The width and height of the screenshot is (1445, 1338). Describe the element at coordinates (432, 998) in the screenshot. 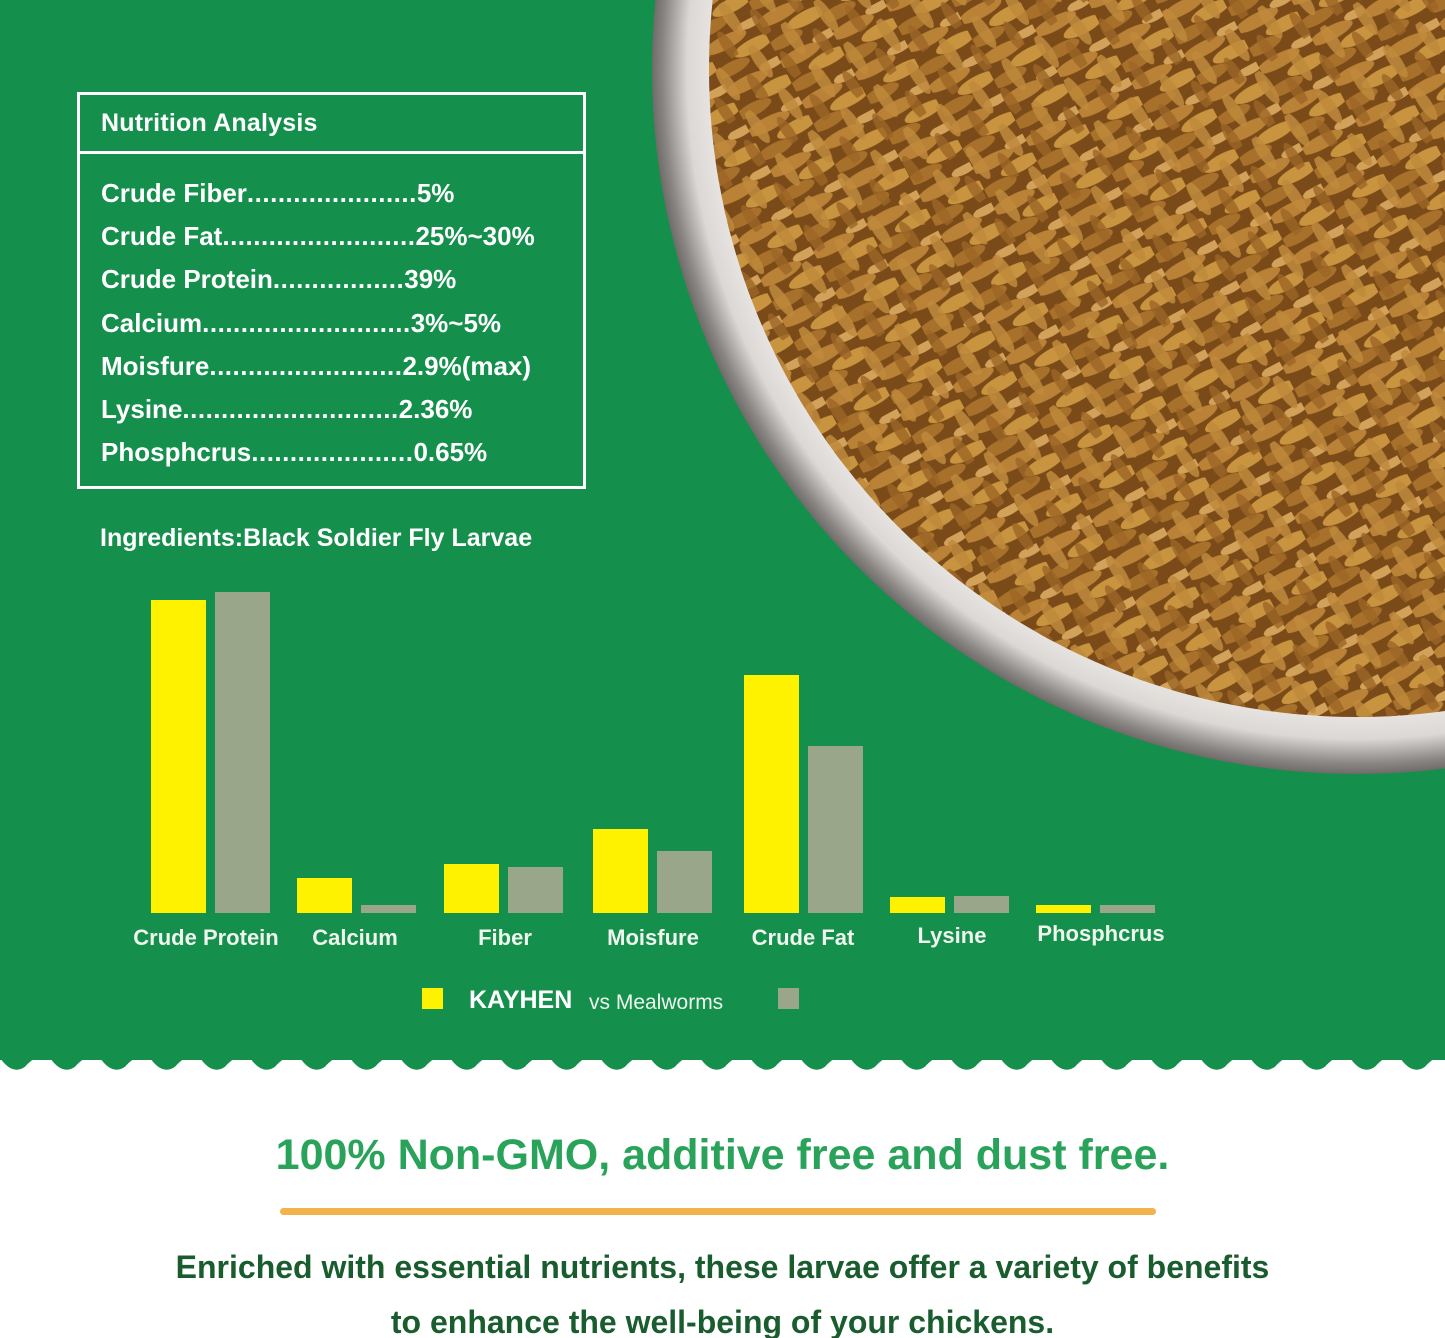

I see `legend-swatch-kayhen` at that location.